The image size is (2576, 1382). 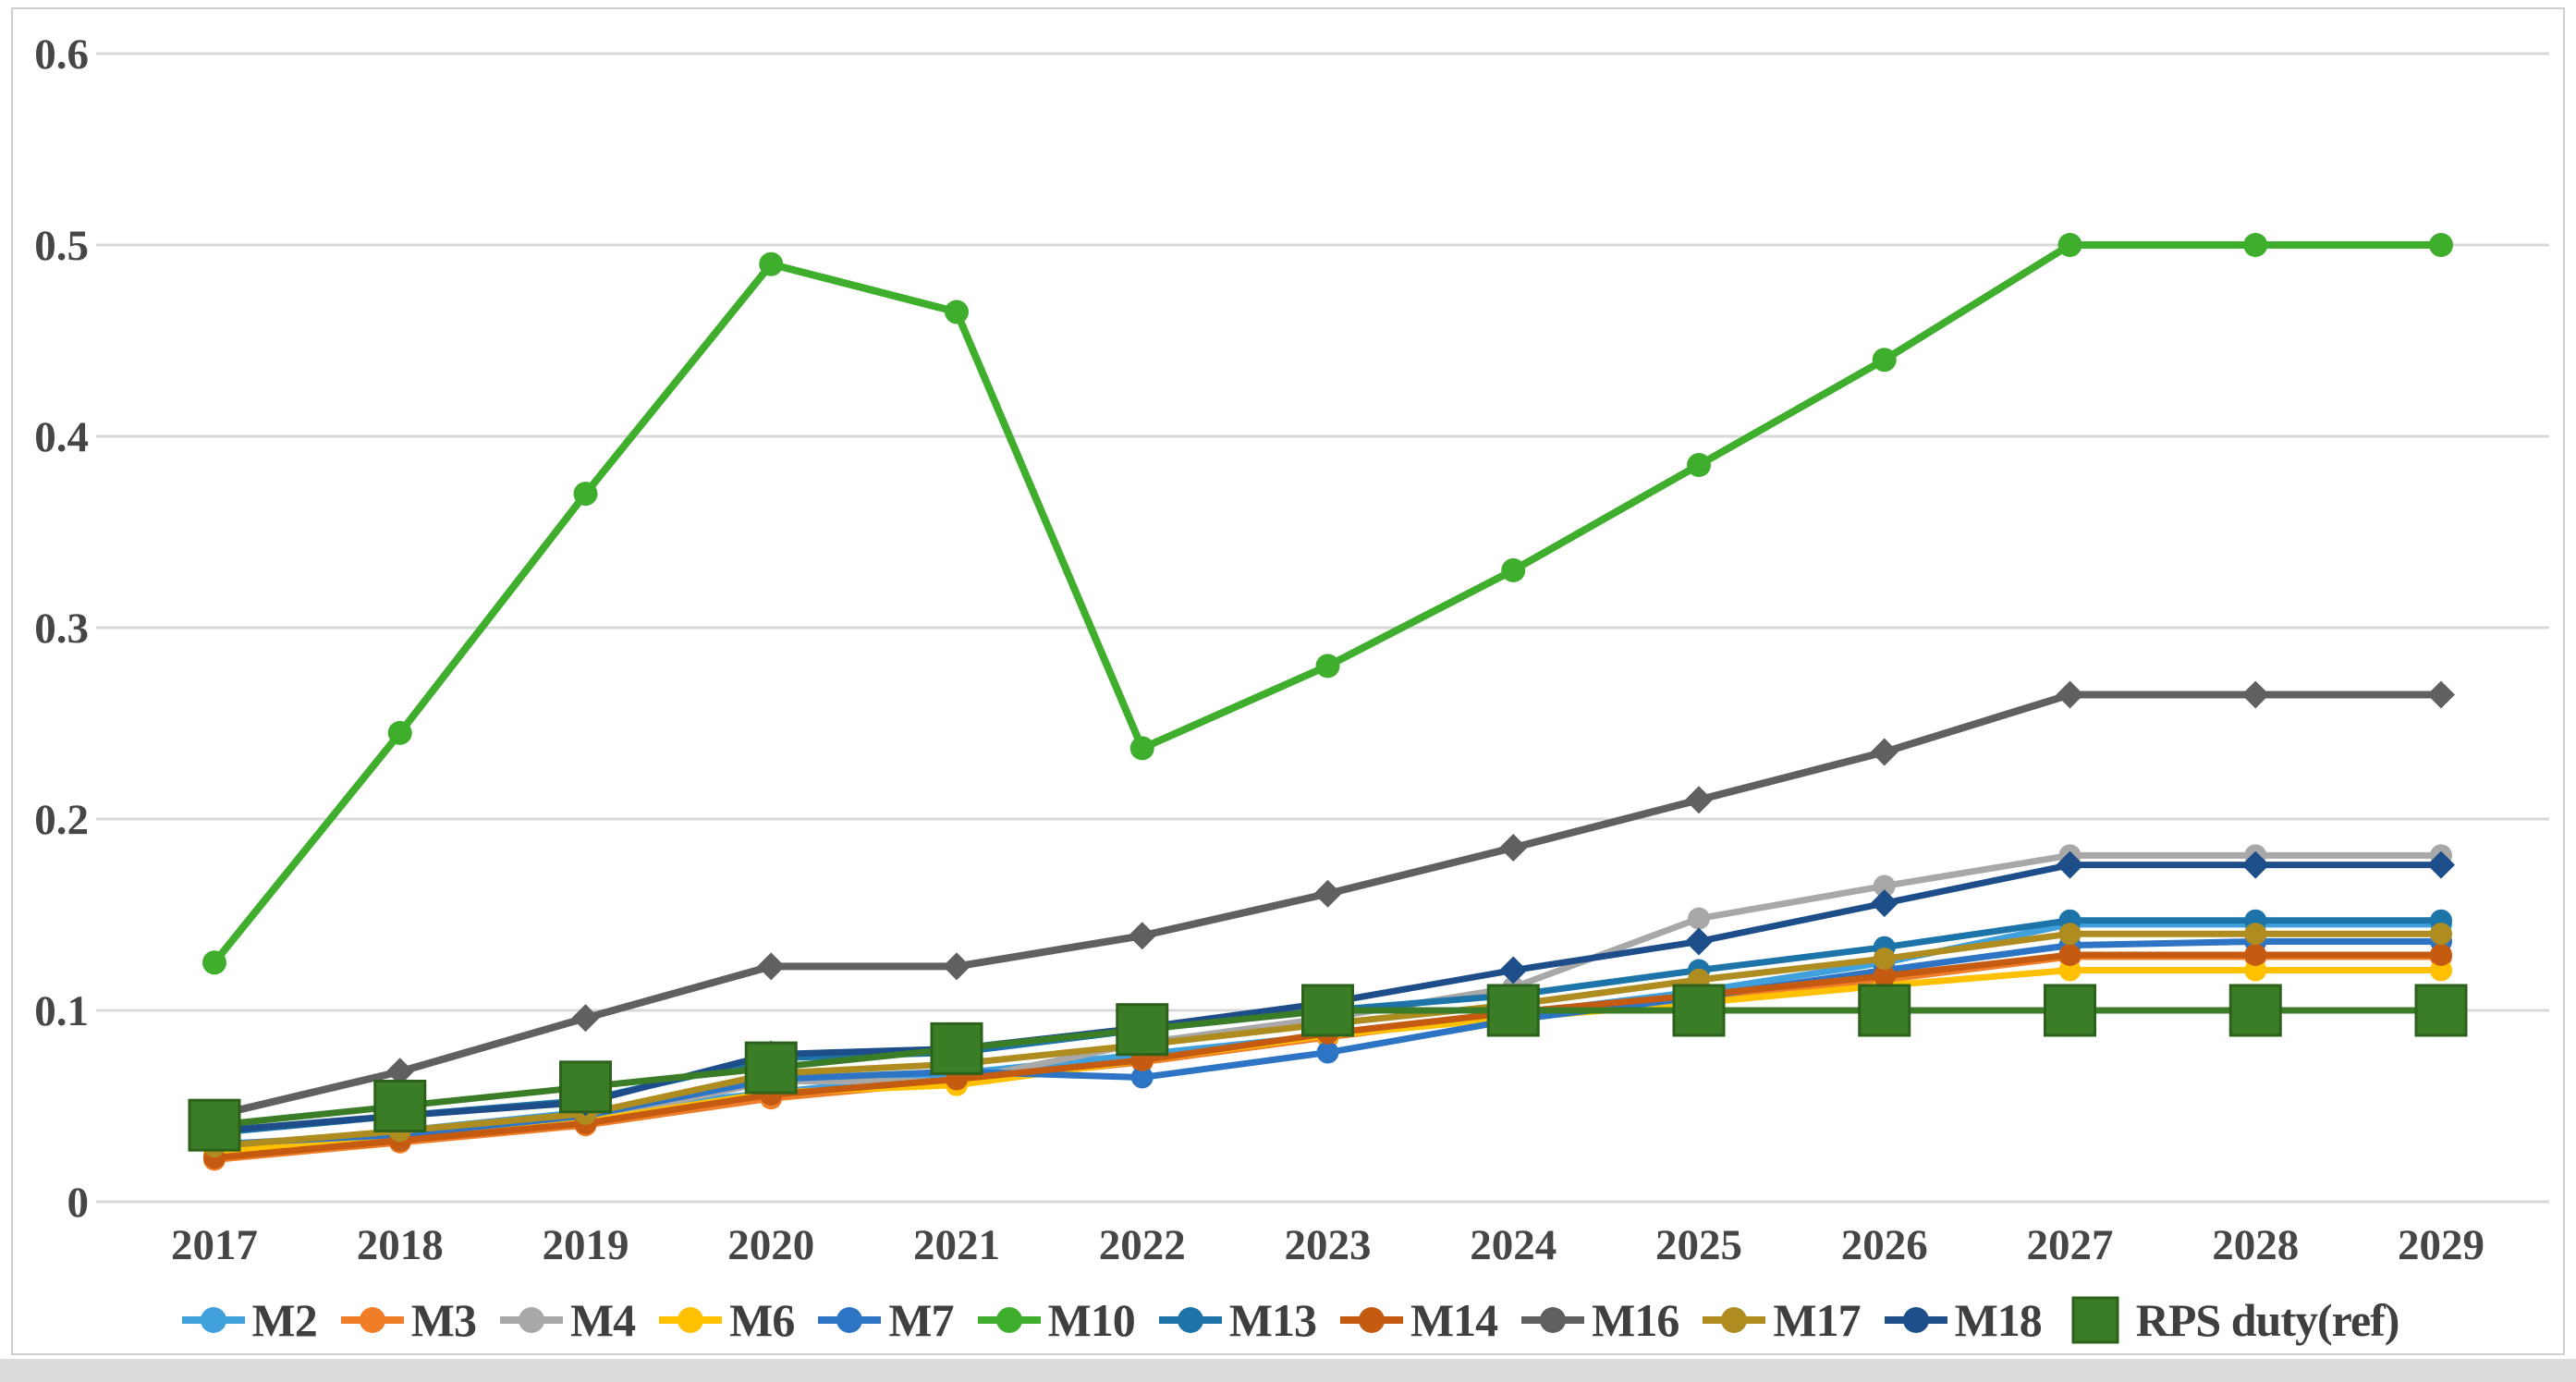 I want to click on x-tick-label: 2028, so click(x=2255, y=1245).